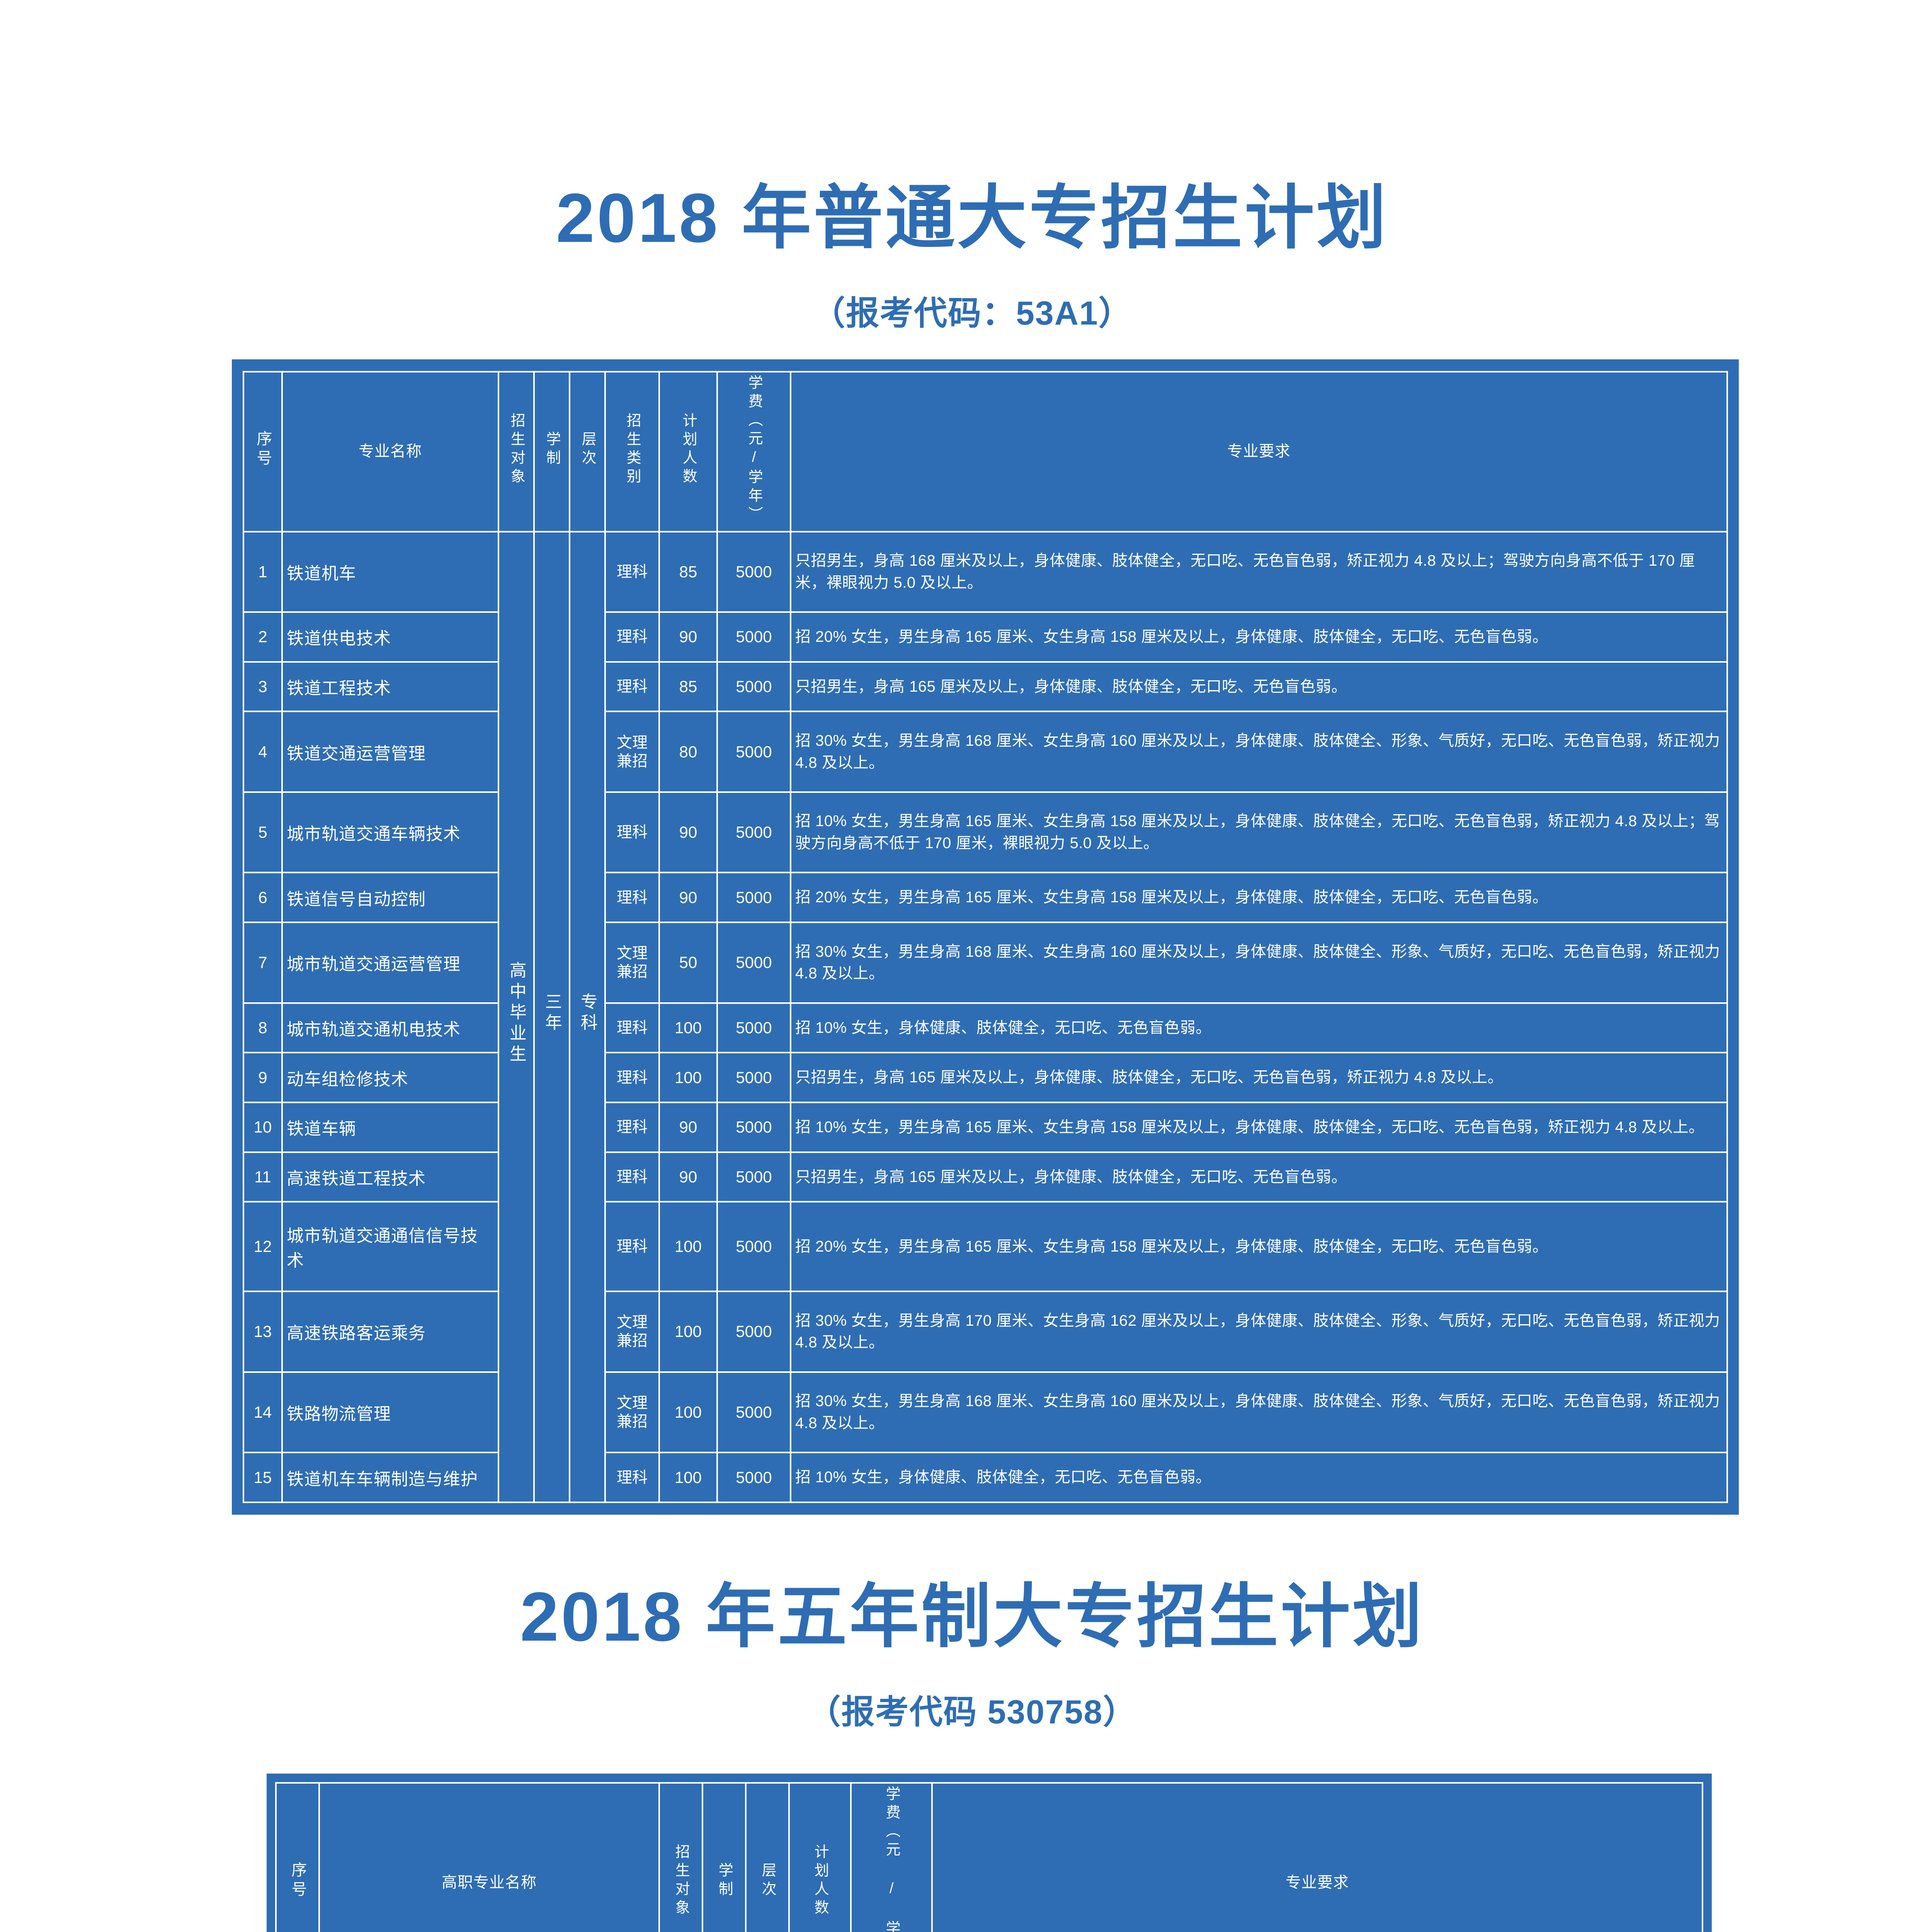 The image size is (1932, 1932). Describe the element at coordinates (892, 1857) in the screenshot. I see `th-tuition-fee: 学费（元 / 学年）` at that location.